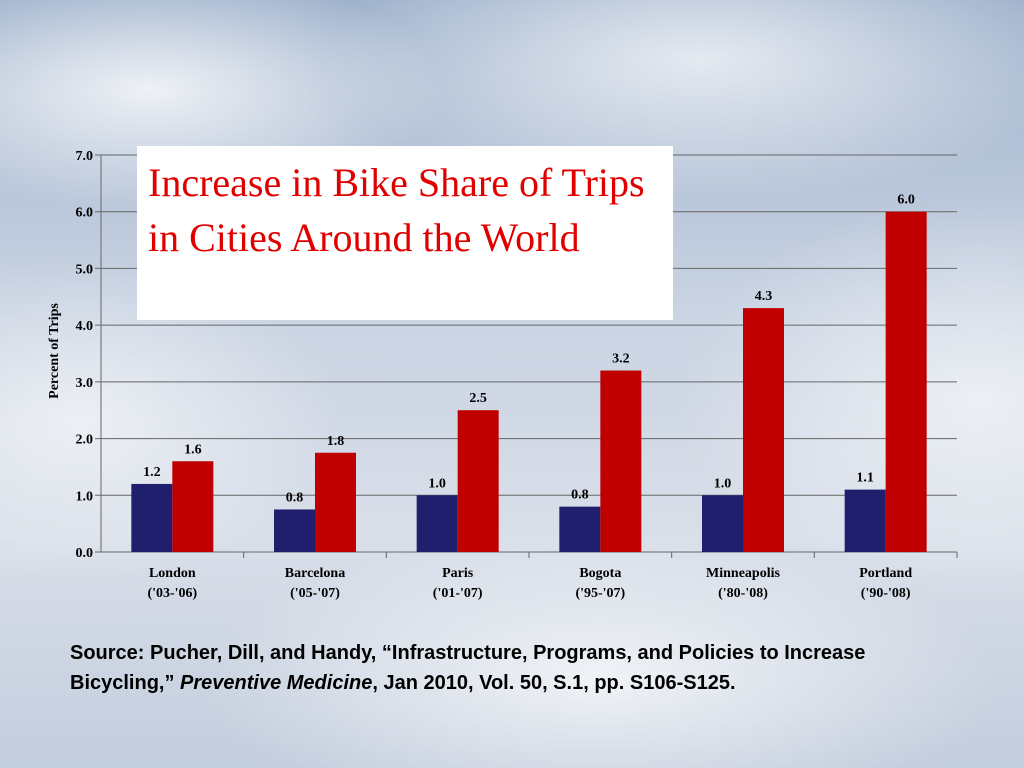 This screenshot has width=1024, height=768. What do you see at coordinates (172, 573) in the screenshot?
I see `x-tick-label: London` at bounding box center [172, 573].